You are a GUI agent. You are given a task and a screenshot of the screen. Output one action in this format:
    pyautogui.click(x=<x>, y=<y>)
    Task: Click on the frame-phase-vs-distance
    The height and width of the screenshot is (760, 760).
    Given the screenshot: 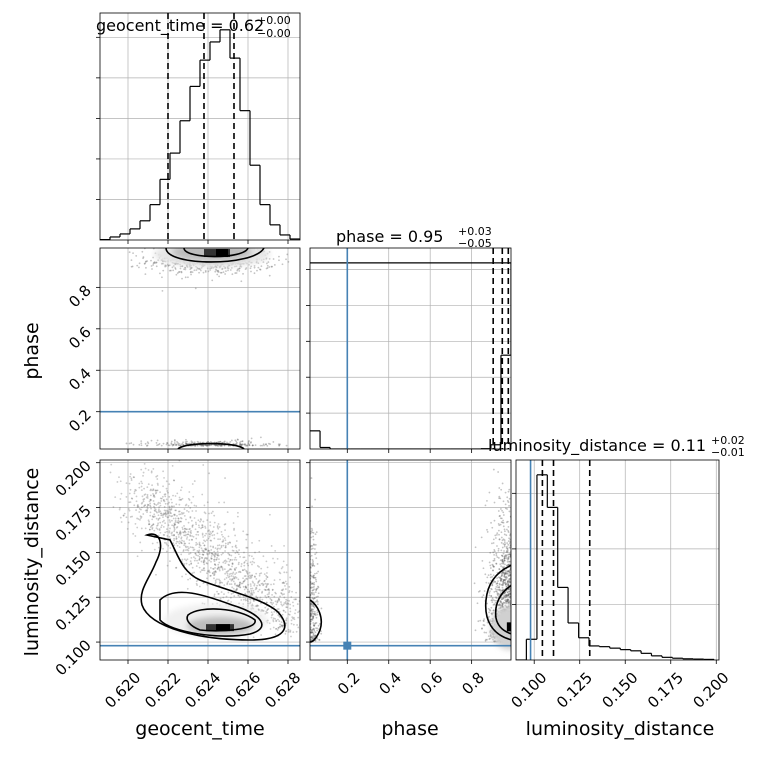 What is the action you would take?
    pyautogui.click(x=410, y=560)
    